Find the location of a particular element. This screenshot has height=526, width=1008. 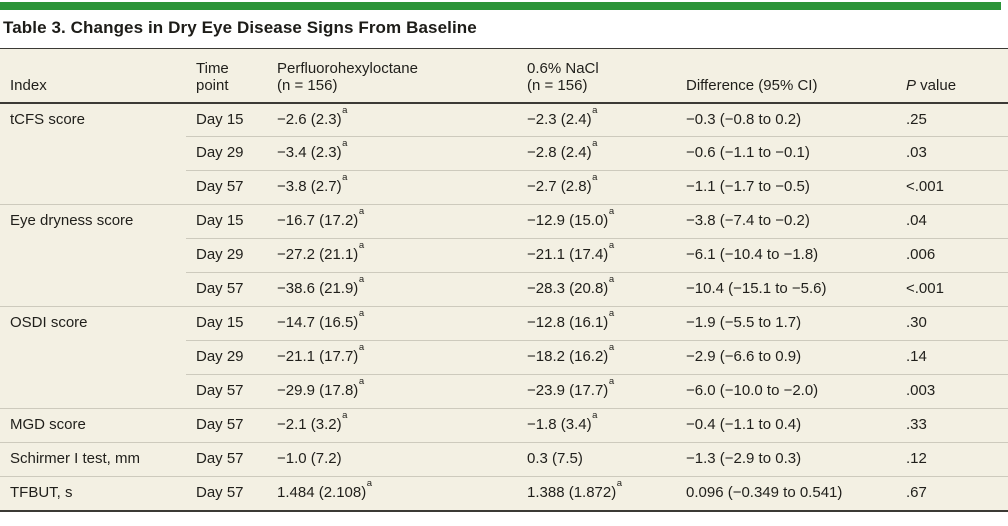

col-header-difference-label: Difference (95% CI) is located at coordinates (752, 85).